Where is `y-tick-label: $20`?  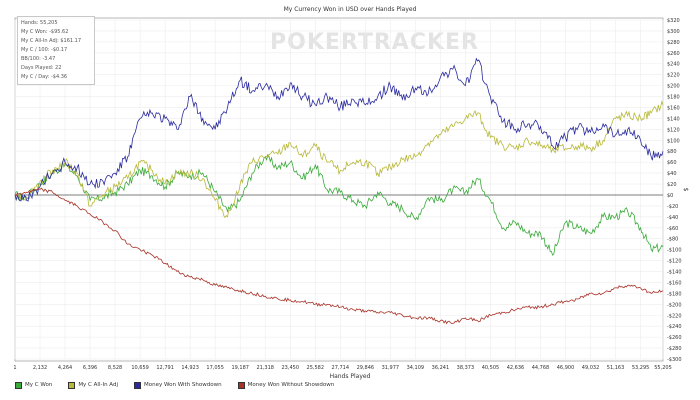 y-tick-label: $20 is located at coordinates (672, 185).